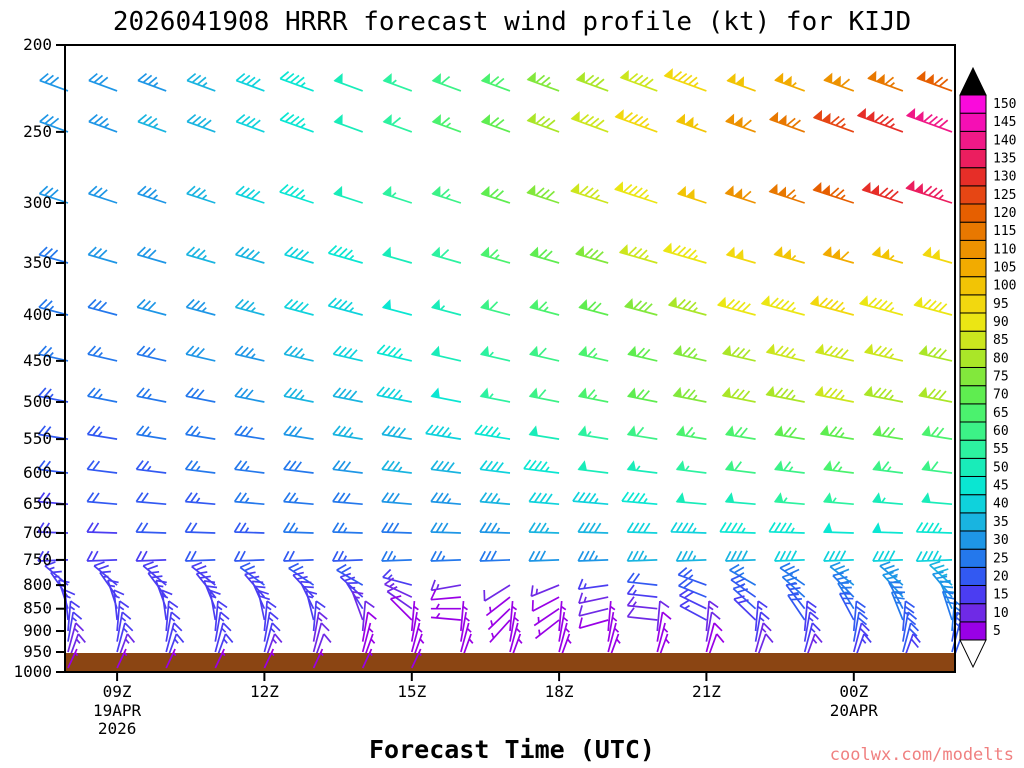 Image resolution: width=1024 pixels, height=768 pixels. What do you see at coordinates (1004, 104) in the screenshot?
I see `svg-text: 150` at bounding box center [1004, 104].